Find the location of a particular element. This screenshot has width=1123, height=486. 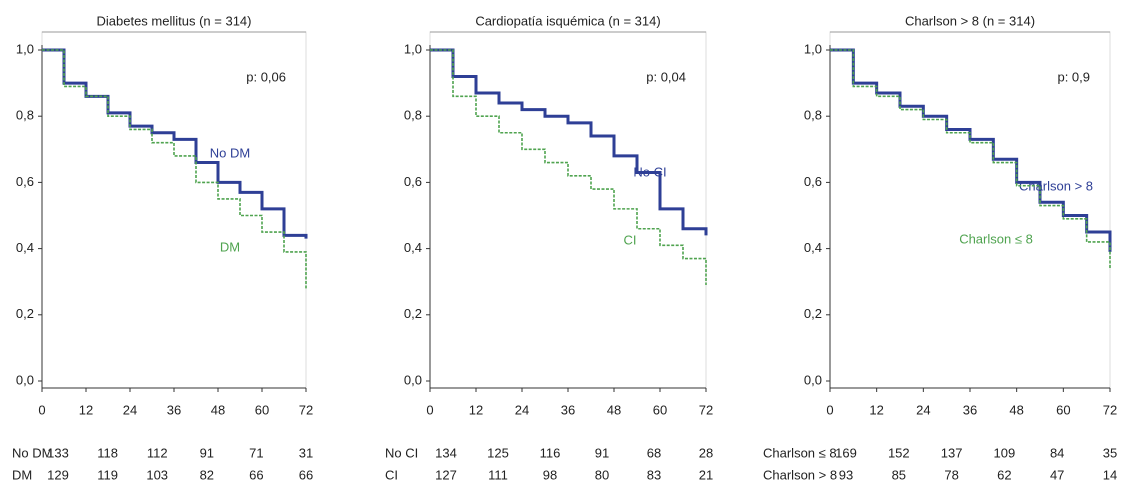

risk-label: CI is located at coordinates (391, 474).